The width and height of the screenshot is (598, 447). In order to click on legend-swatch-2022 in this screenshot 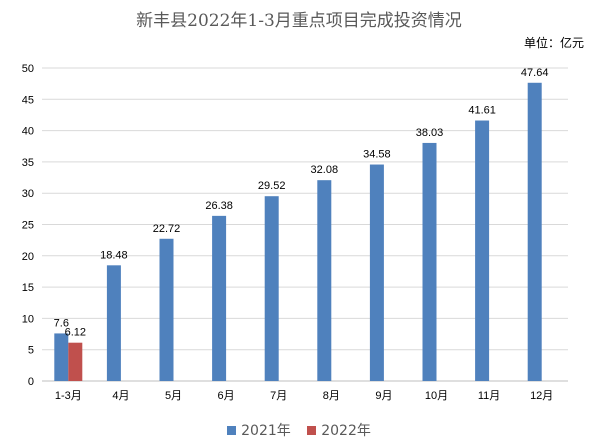, I will do `click(312, 430)`.